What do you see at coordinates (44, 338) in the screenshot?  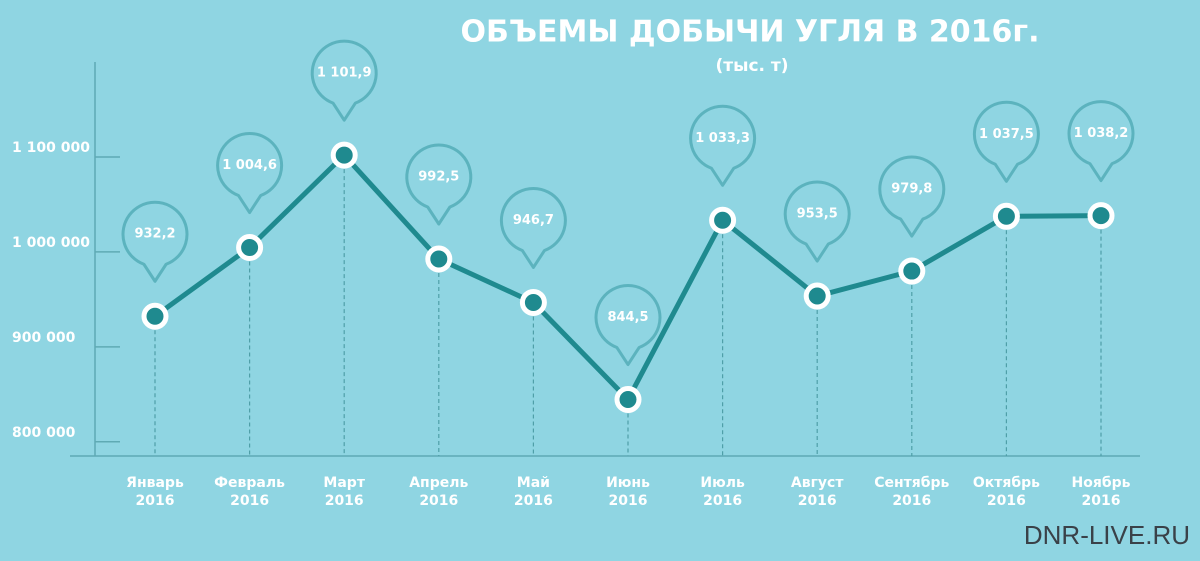 I see `y-tick-label: 900 000` at bounding box center [44, 338].